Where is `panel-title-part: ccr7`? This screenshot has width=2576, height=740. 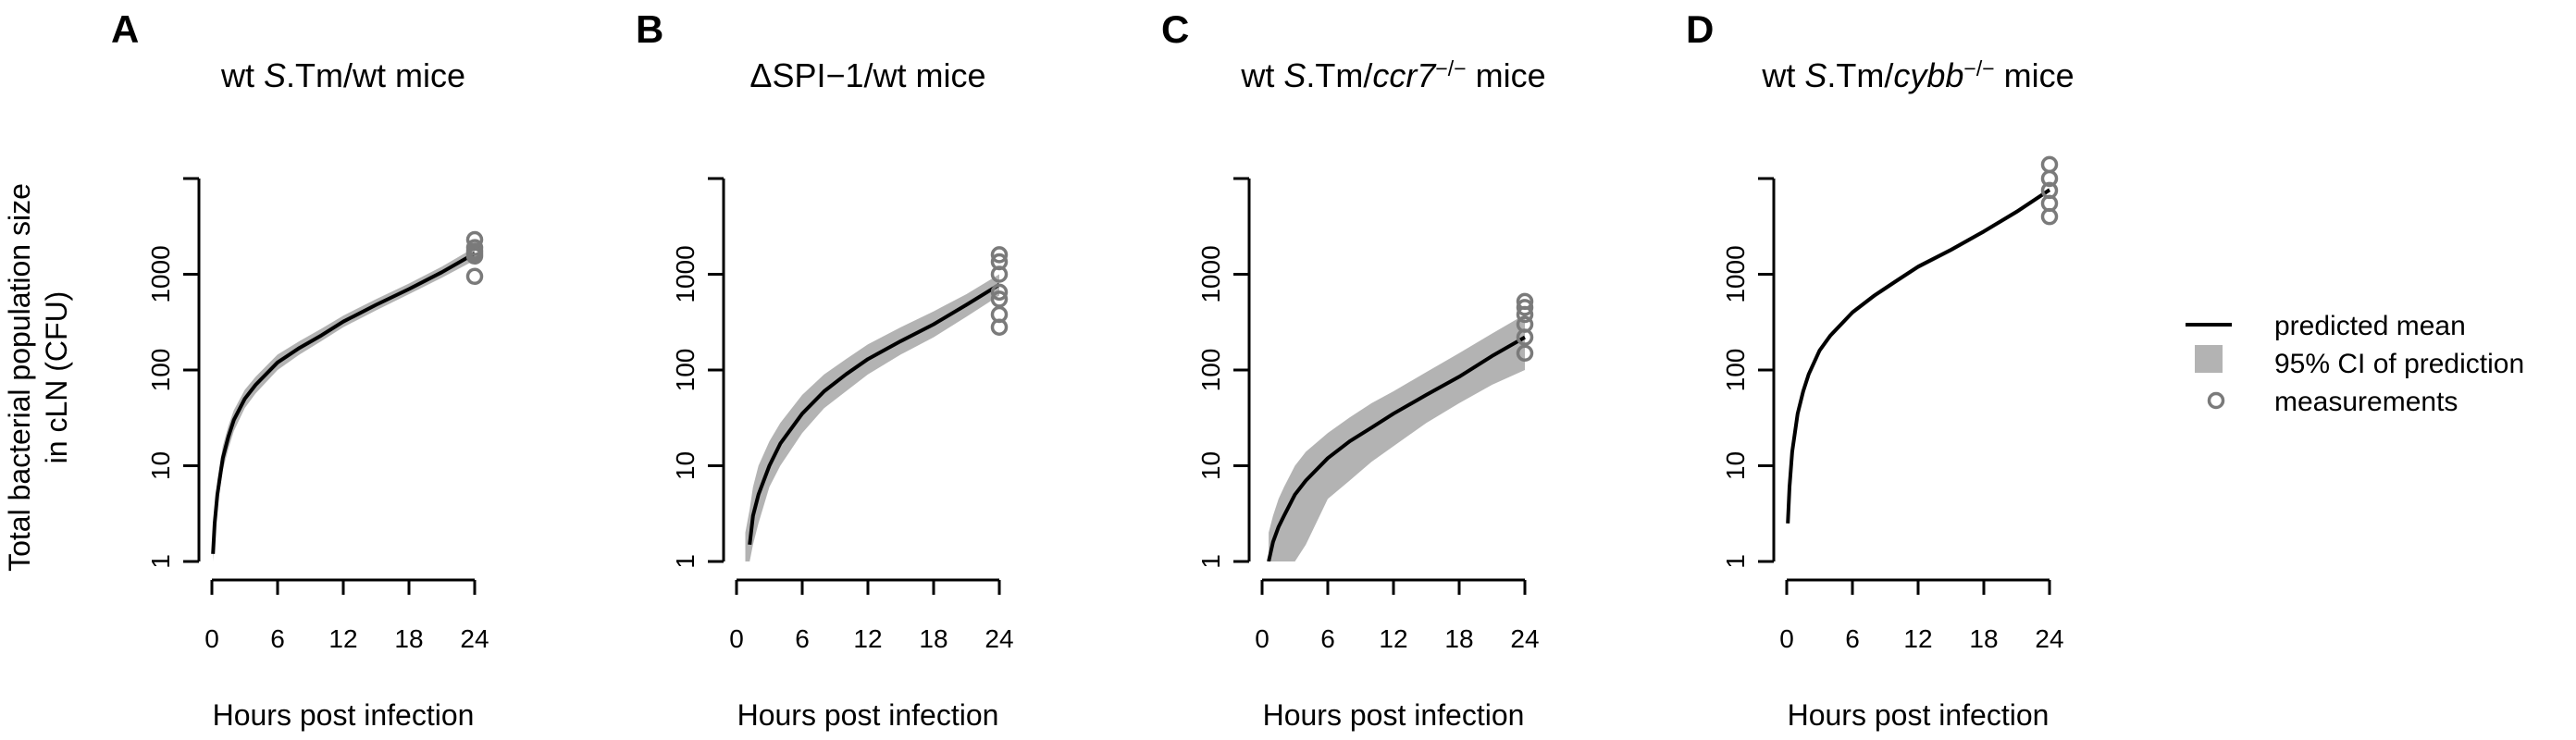 panel-title-part: ccr7 is located at coordinates (1405, 75).